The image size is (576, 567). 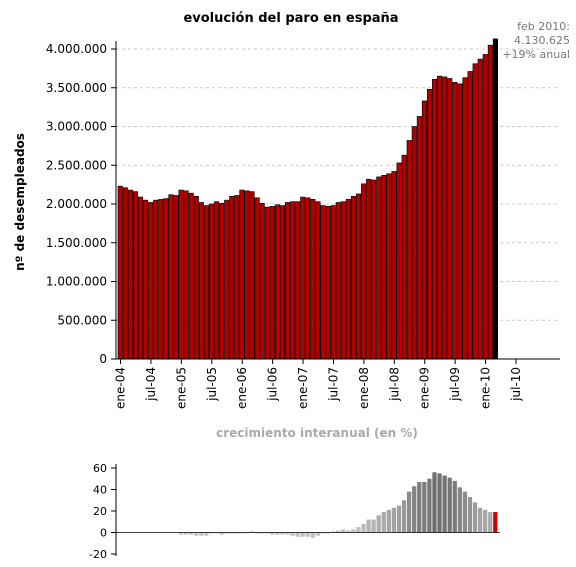 I want to click on growth-y-tick-label: 40, so click(x=100, y=490).